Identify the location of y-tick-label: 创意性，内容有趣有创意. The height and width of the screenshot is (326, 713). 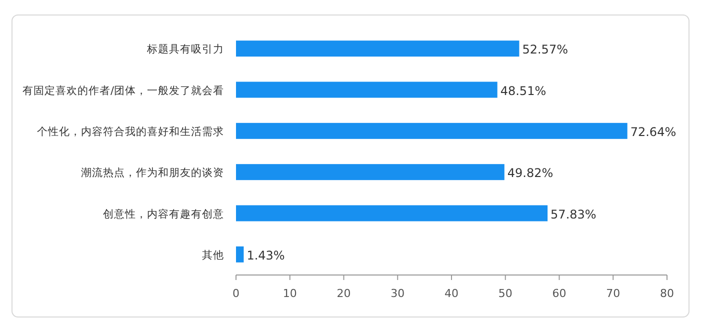
(163, 213).